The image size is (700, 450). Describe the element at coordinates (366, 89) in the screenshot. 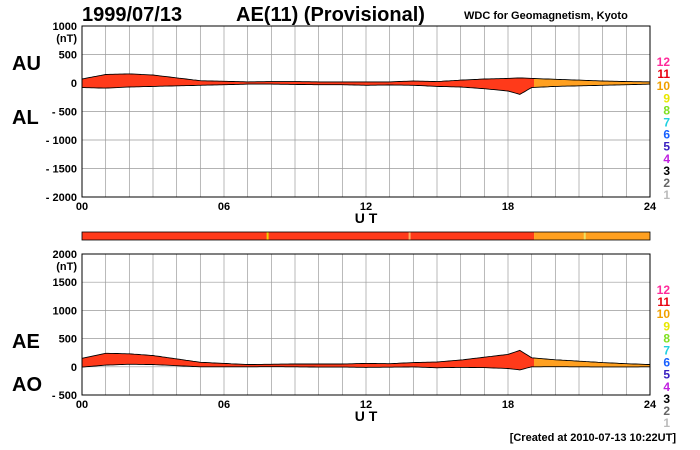

I see `series-line-al` at that location.